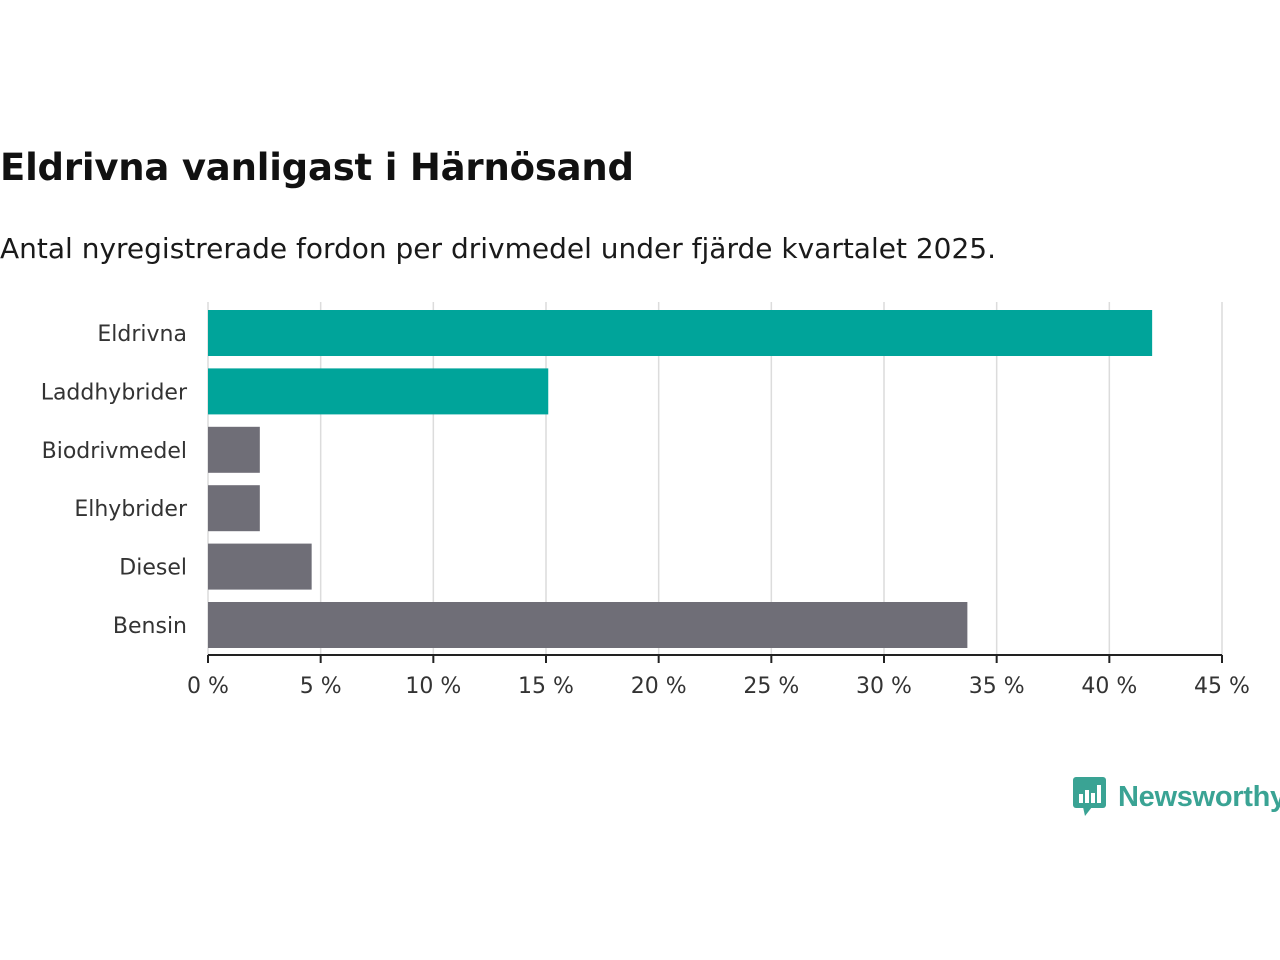 The width and height of the screenshot is (1280, 960). Describe the element at coordinates (153, 568) in the screenshot. I see `category-label: Diesel` at that location.